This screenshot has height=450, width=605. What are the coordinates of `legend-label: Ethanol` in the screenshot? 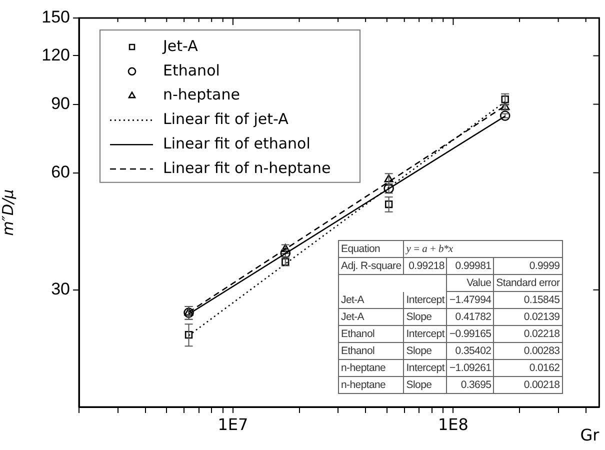 It's located at (191, 70).